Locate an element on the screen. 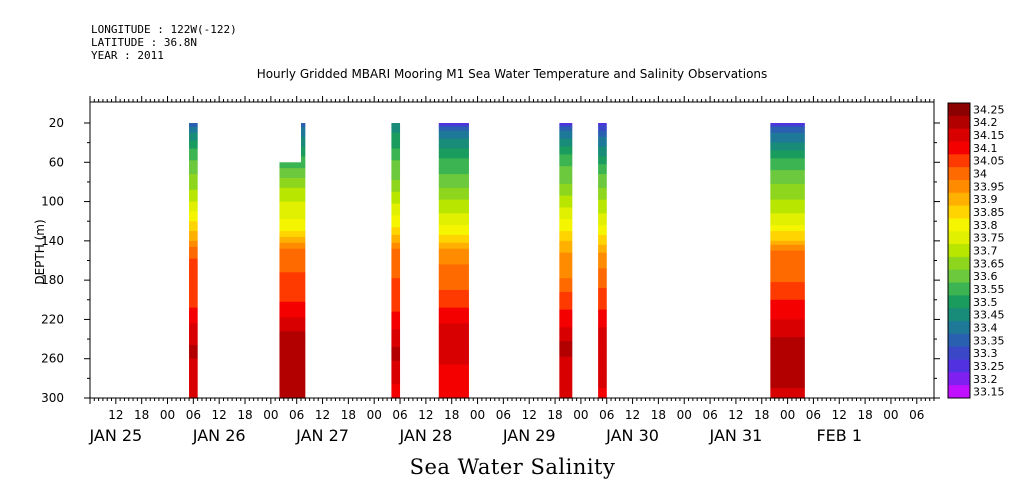 This screenshot has width=1009, height=504. colorbar-label: 33.2 is located at coordinates (985, 379).